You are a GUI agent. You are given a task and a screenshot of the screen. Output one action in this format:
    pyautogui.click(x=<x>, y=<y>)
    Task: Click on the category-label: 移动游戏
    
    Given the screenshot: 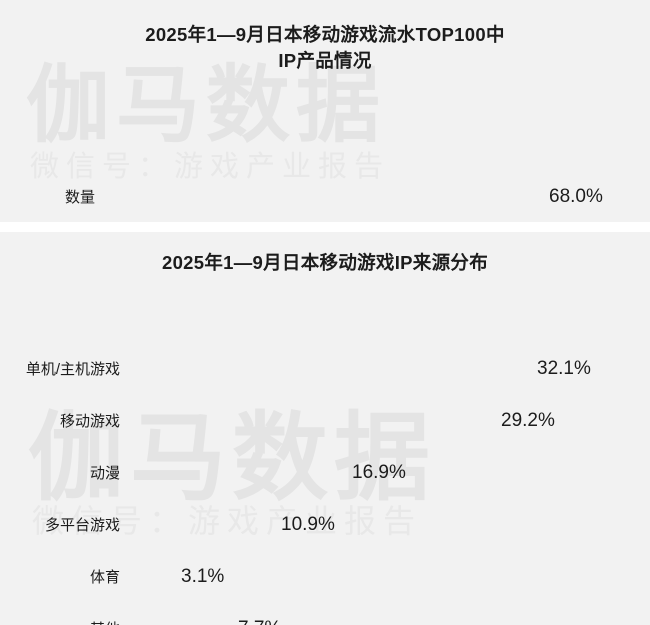 What is the action you would take?
    pyautogui.click(x=89, y=422)
    